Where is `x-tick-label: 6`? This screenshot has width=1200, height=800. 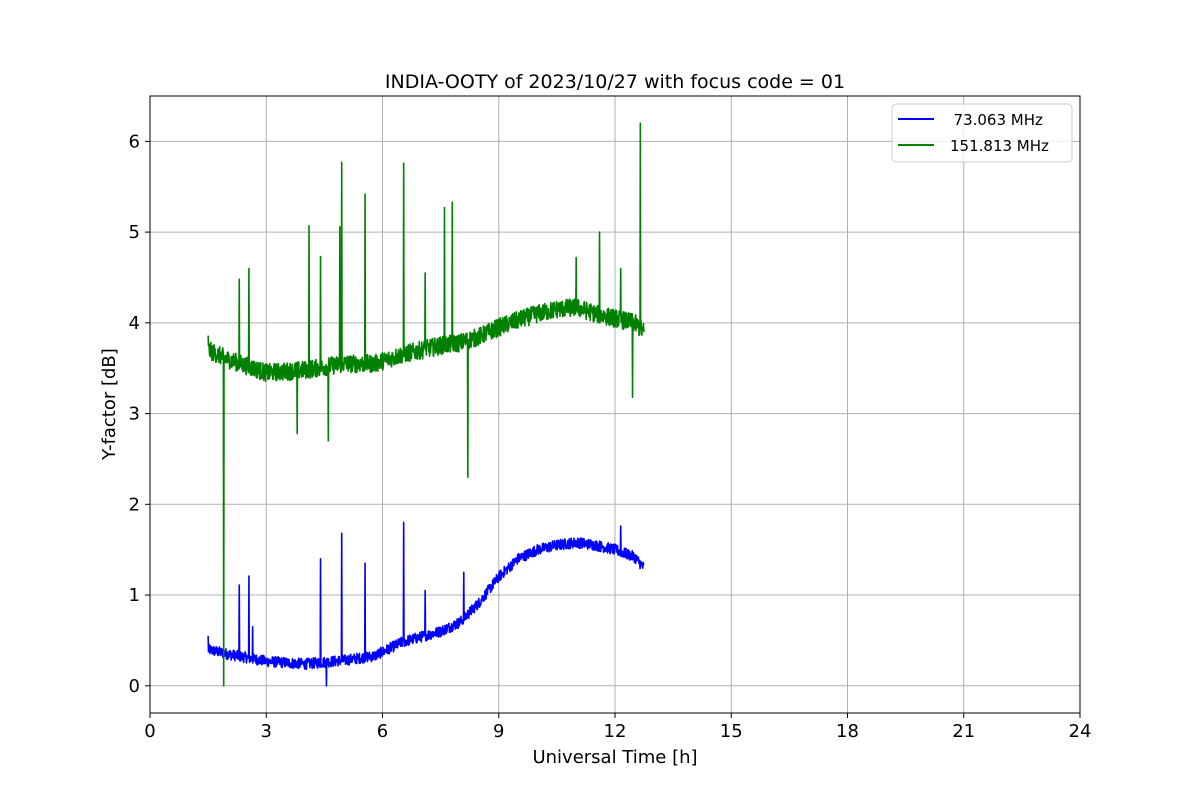
x-tick-label: 6 is located at coordinates (382, 731).